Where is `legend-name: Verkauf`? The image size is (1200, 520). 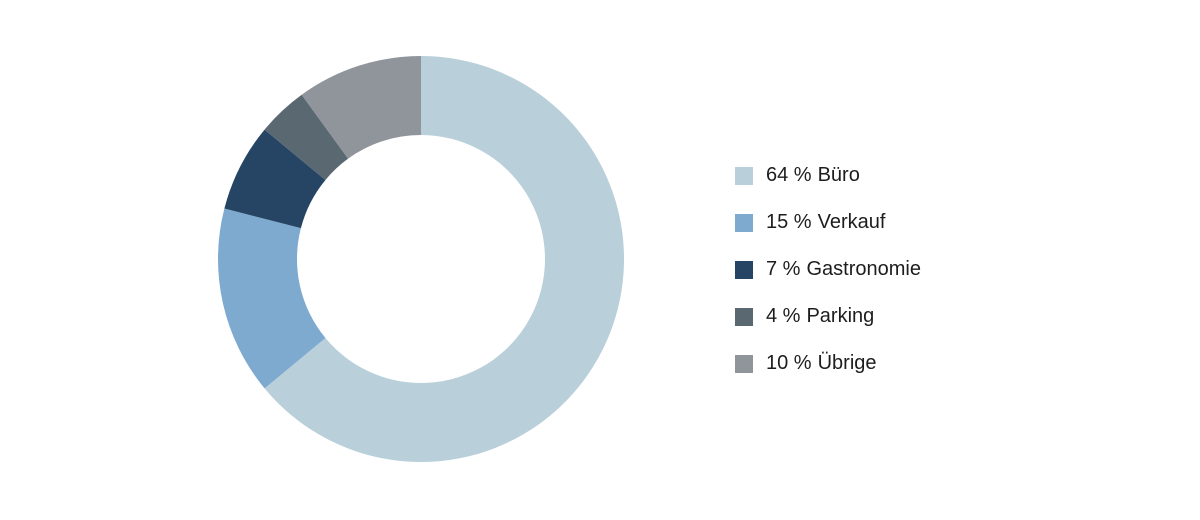
legend-name: Verkauf is located at coordinates (852, 222).